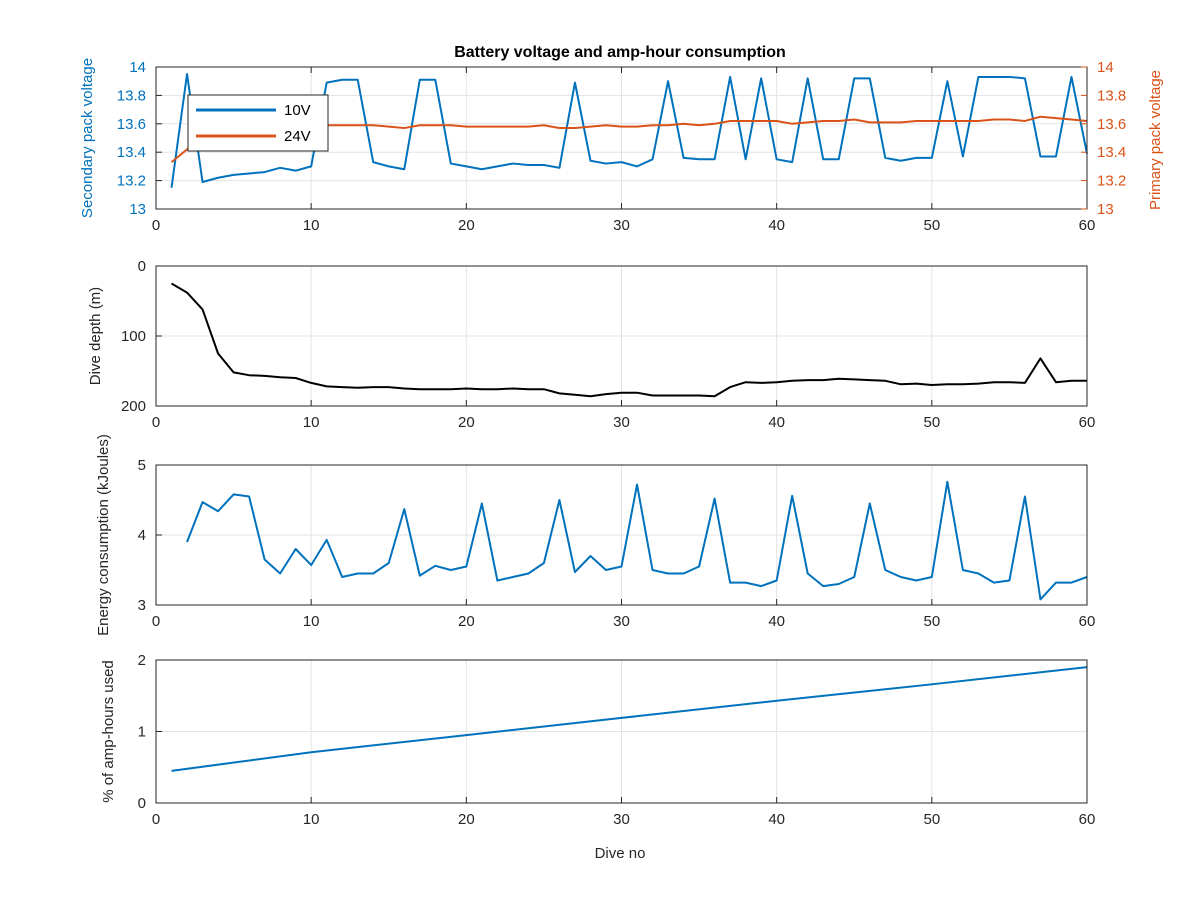  Describe the element at coordinates (95, 336) in the screenshot. I see `y-axis-label: Dive depth (m)` at that location.